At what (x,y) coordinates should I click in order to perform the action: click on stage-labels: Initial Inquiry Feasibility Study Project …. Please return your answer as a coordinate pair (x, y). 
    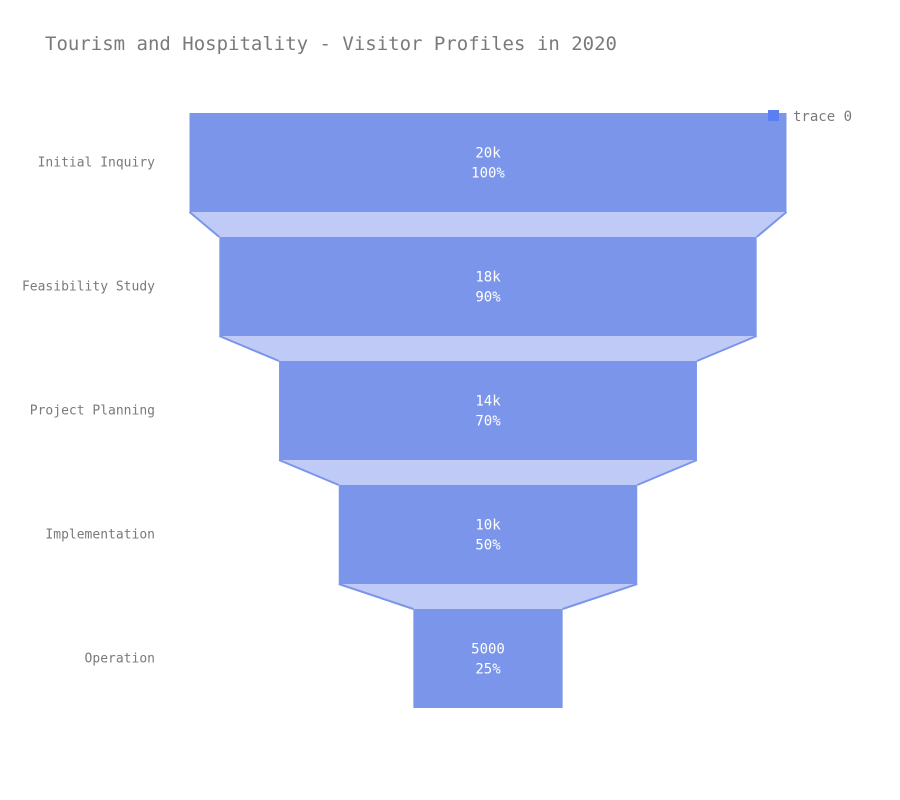
    Looking at the image, I should click on (88, 411).